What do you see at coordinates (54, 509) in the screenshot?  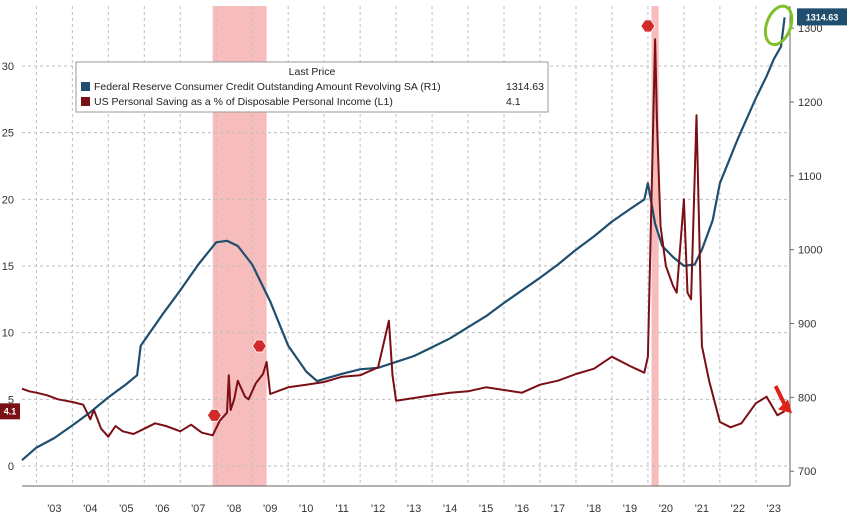 I see `x-tick-label: '03` at bounding box center [54, 509].